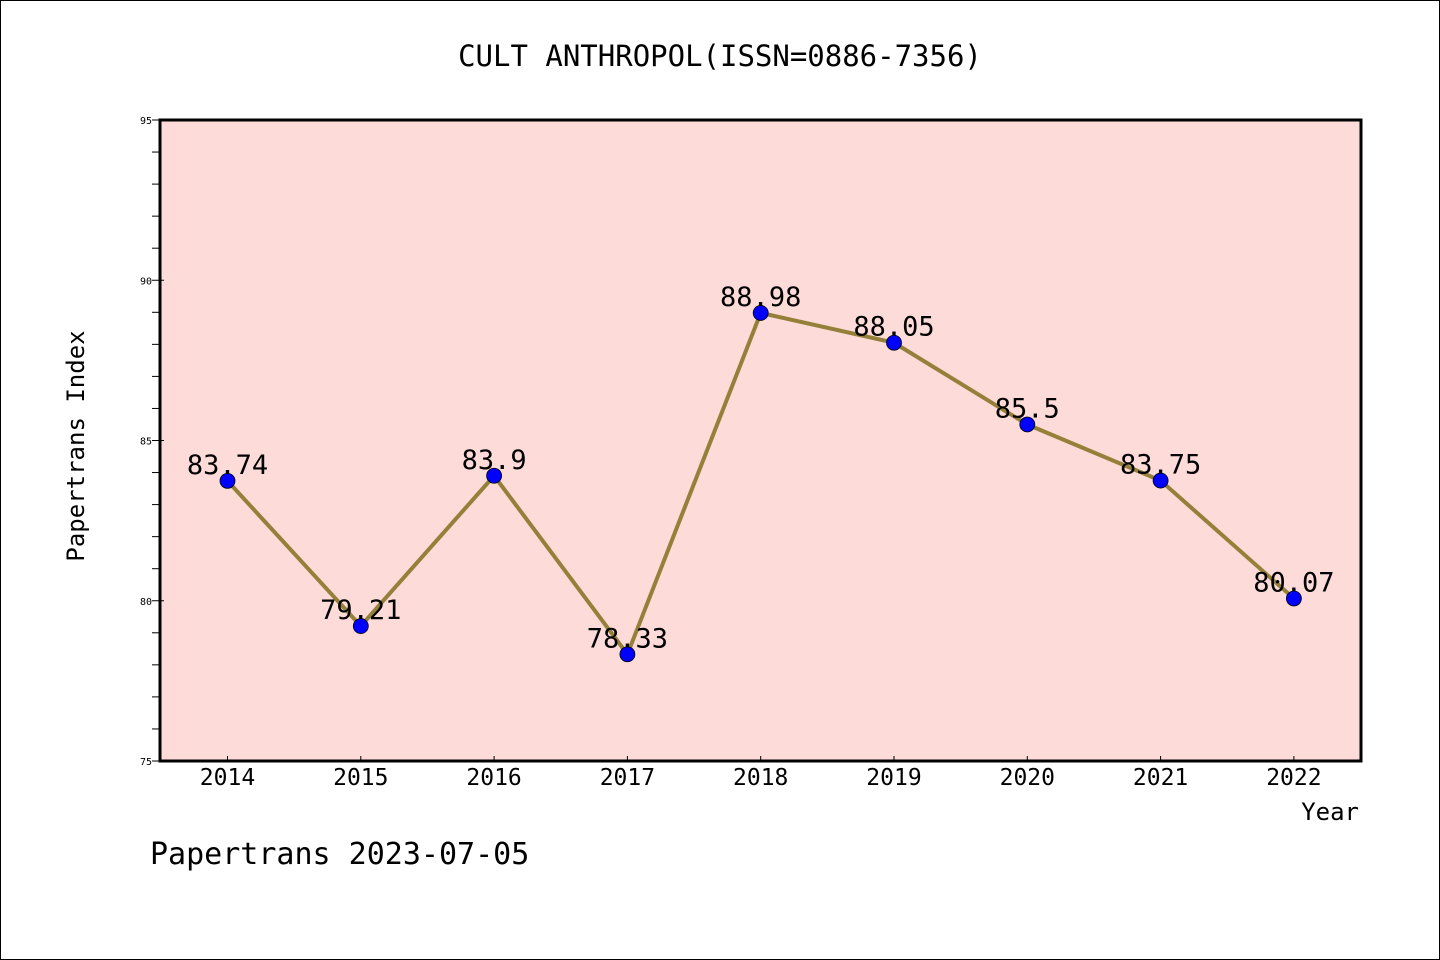 This screenshot has width=1440, height=960. What do you see at coordinates (146, 602) in the screenshot?
I see `y-tick-label: 80` at bounding box center [146, 602].